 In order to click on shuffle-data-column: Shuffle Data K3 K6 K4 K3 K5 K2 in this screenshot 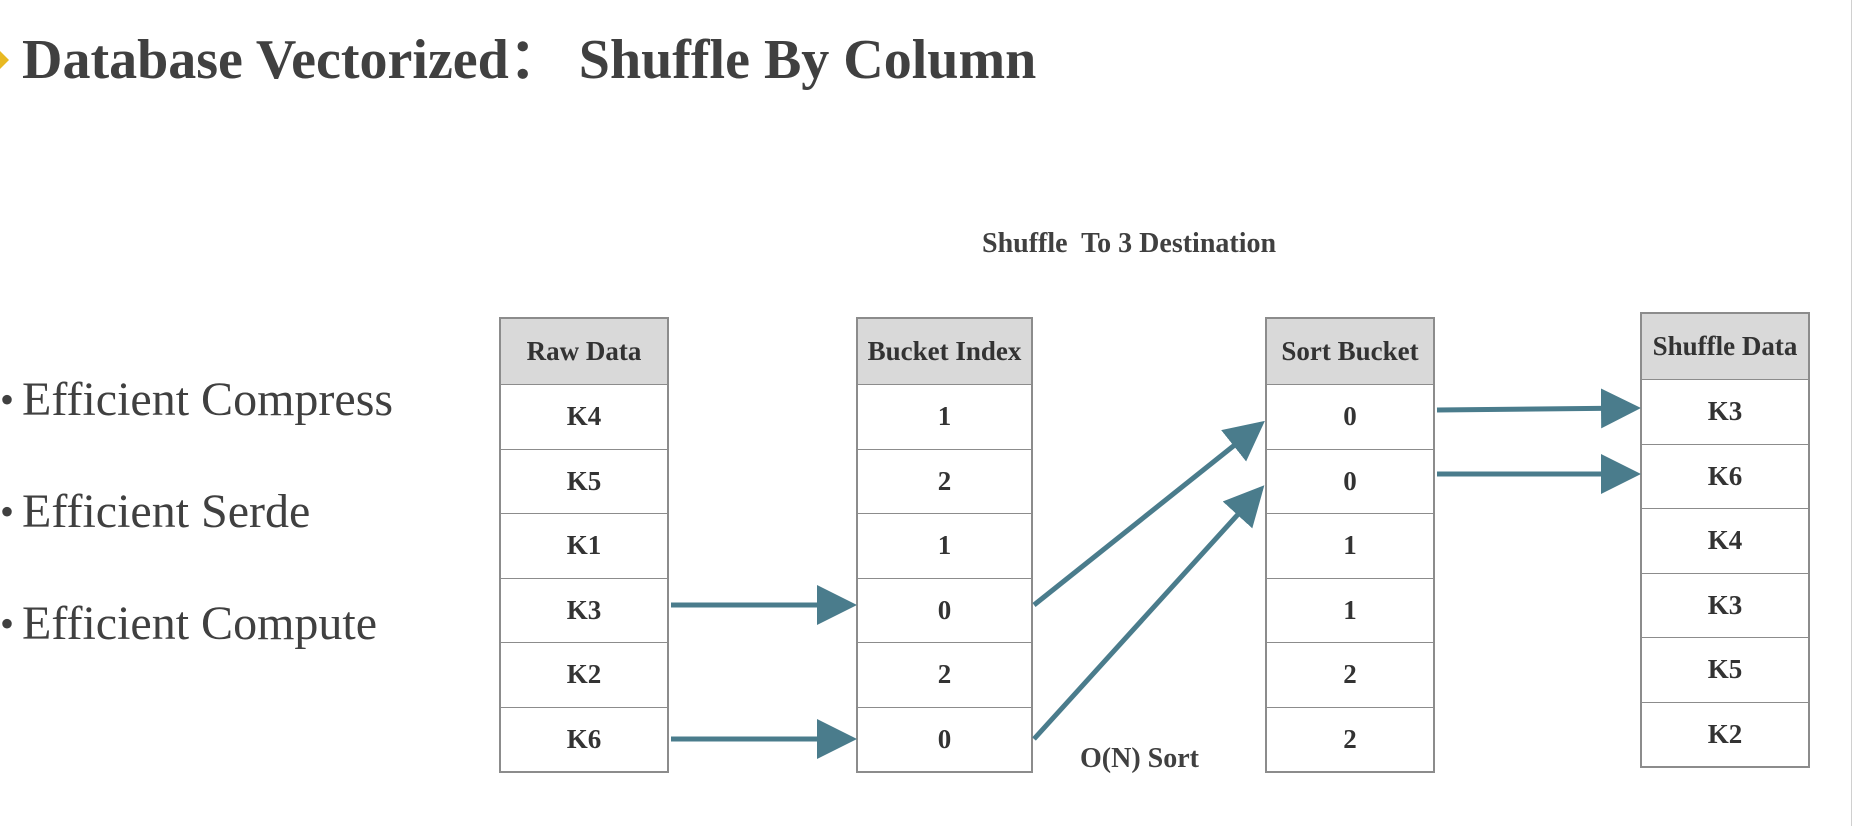, I will do `click(1725, 540)`.